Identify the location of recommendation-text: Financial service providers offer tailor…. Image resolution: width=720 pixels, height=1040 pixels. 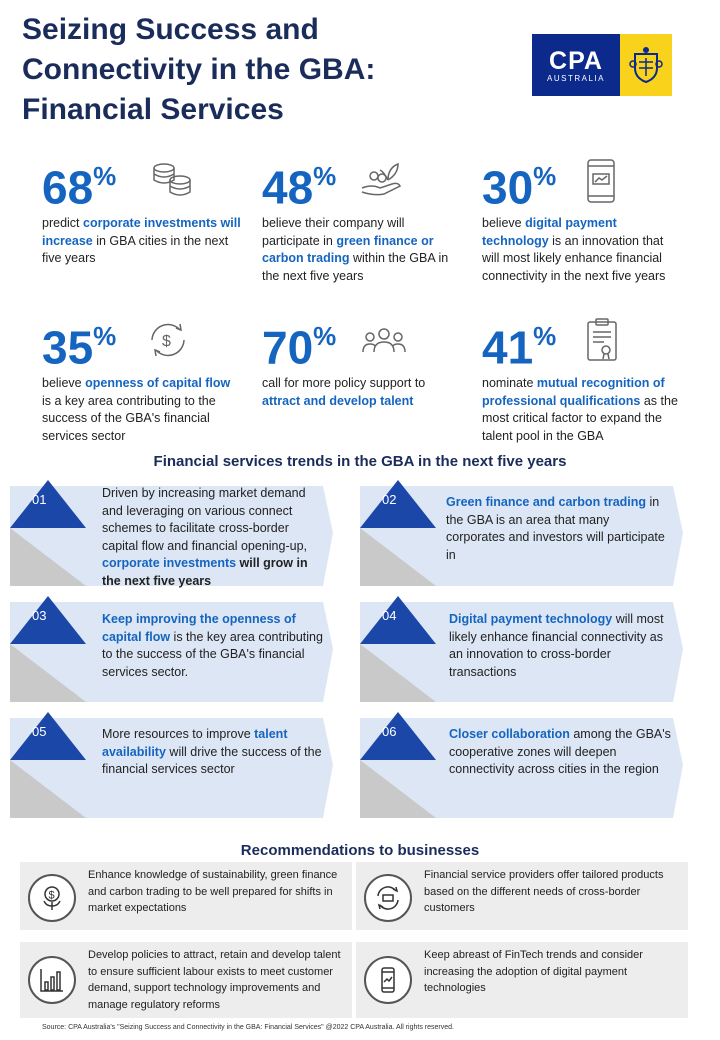
(544, 891).